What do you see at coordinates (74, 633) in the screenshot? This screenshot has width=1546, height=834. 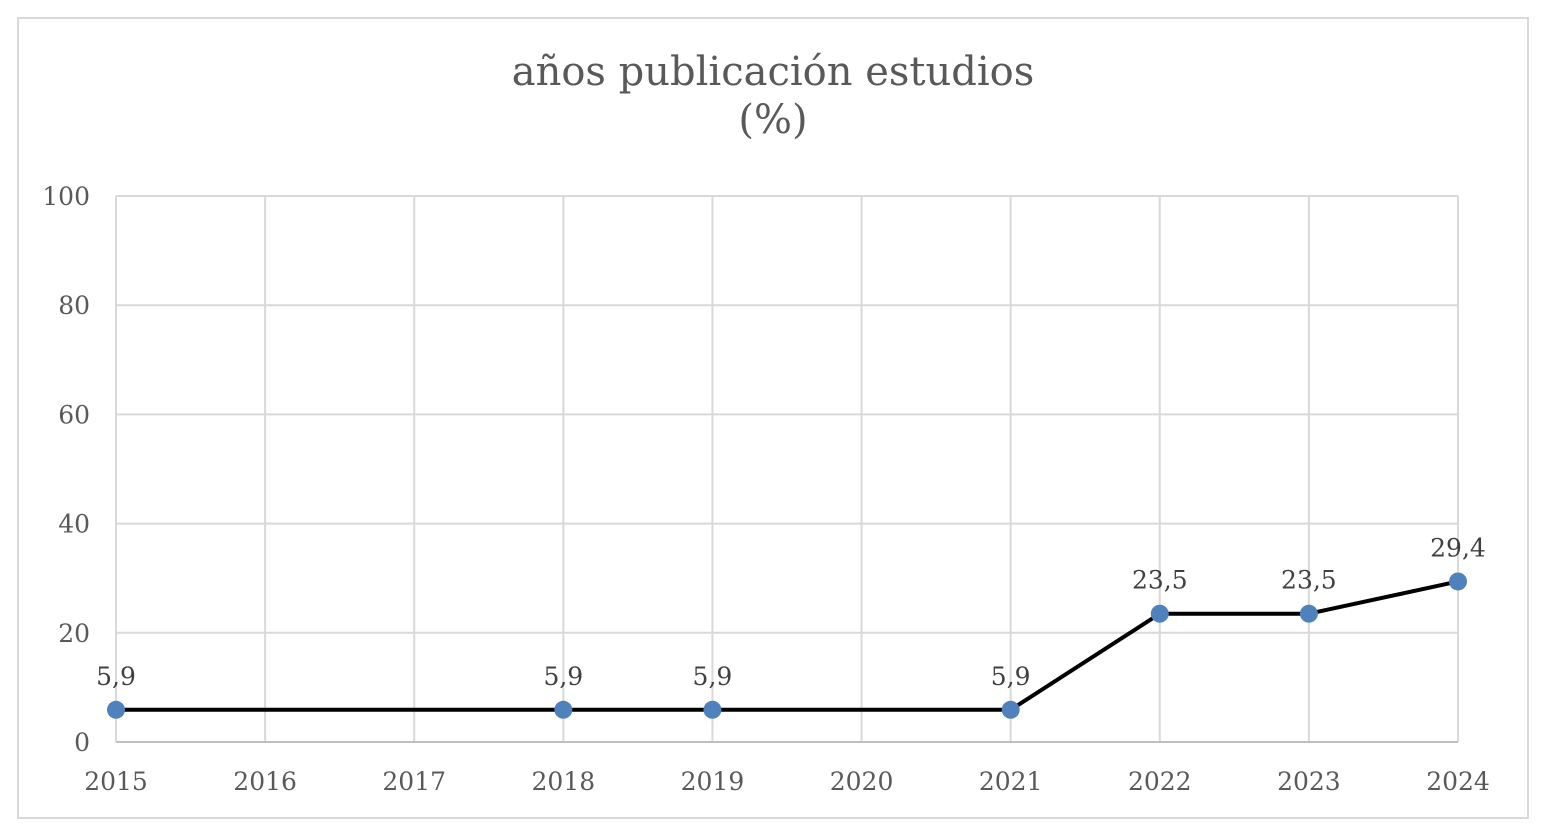 I see `y-tick-label: 20` at bounding box center [74, 633].